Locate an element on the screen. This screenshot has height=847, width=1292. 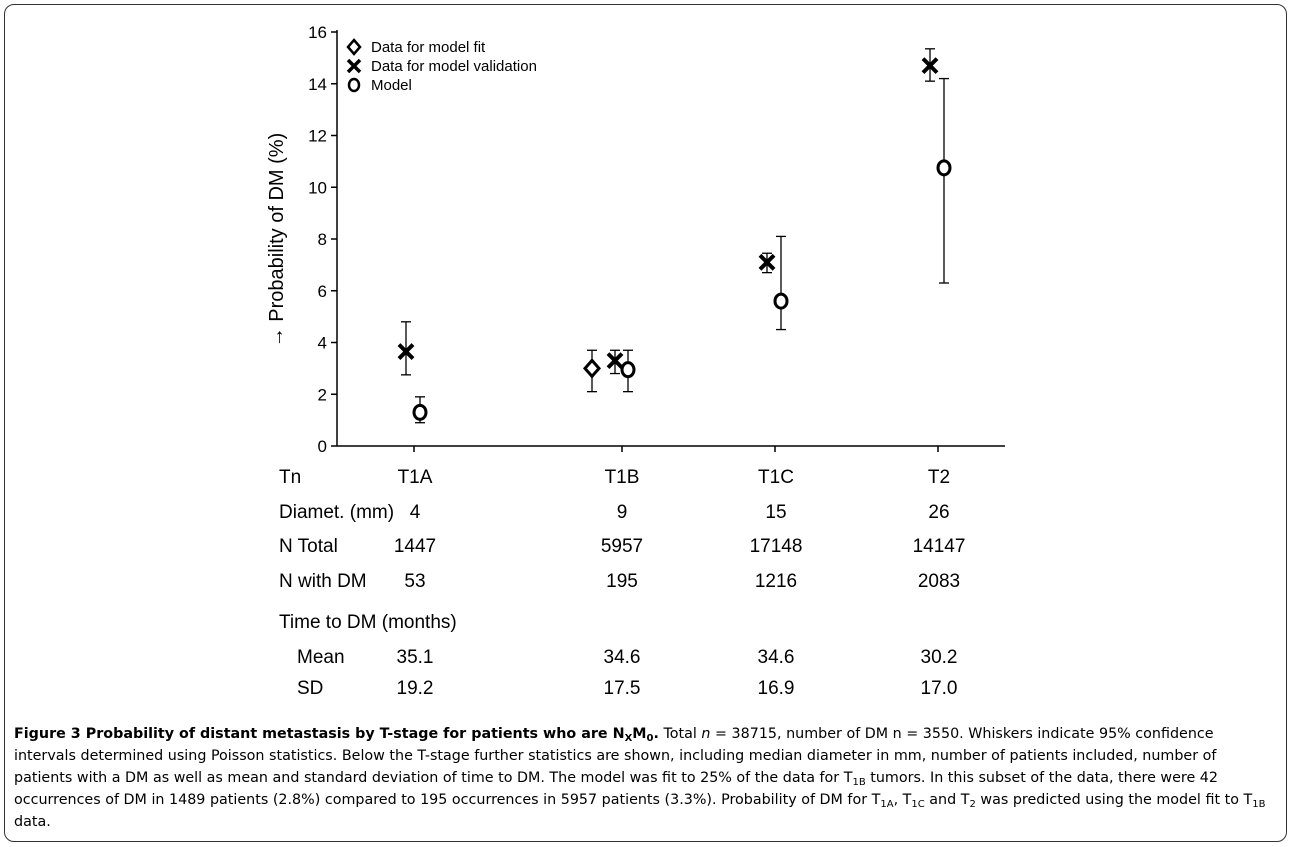
table-cell: 16.9 is located at coordinates (776, 688).